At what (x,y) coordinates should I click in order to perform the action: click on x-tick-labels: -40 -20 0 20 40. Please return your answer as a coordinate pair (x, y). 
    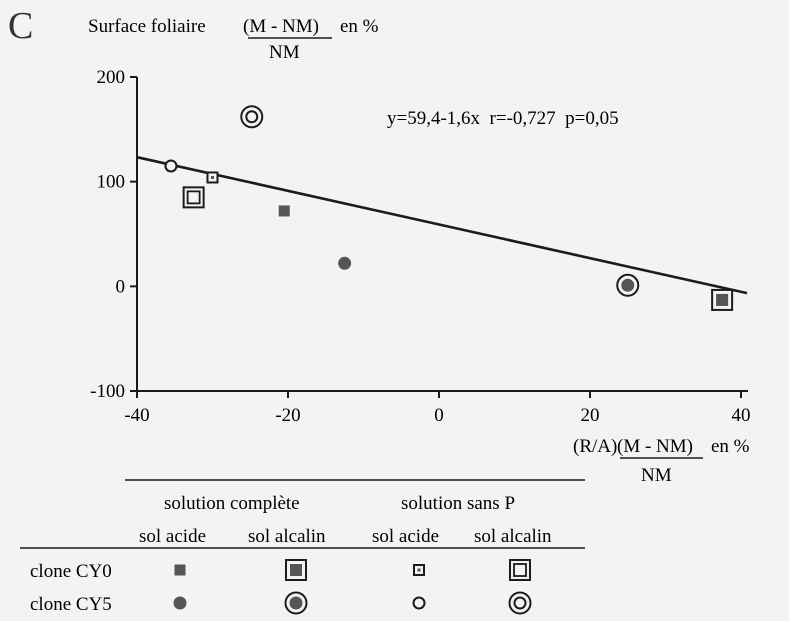
    Looking at the image, I should click on (437, 415).